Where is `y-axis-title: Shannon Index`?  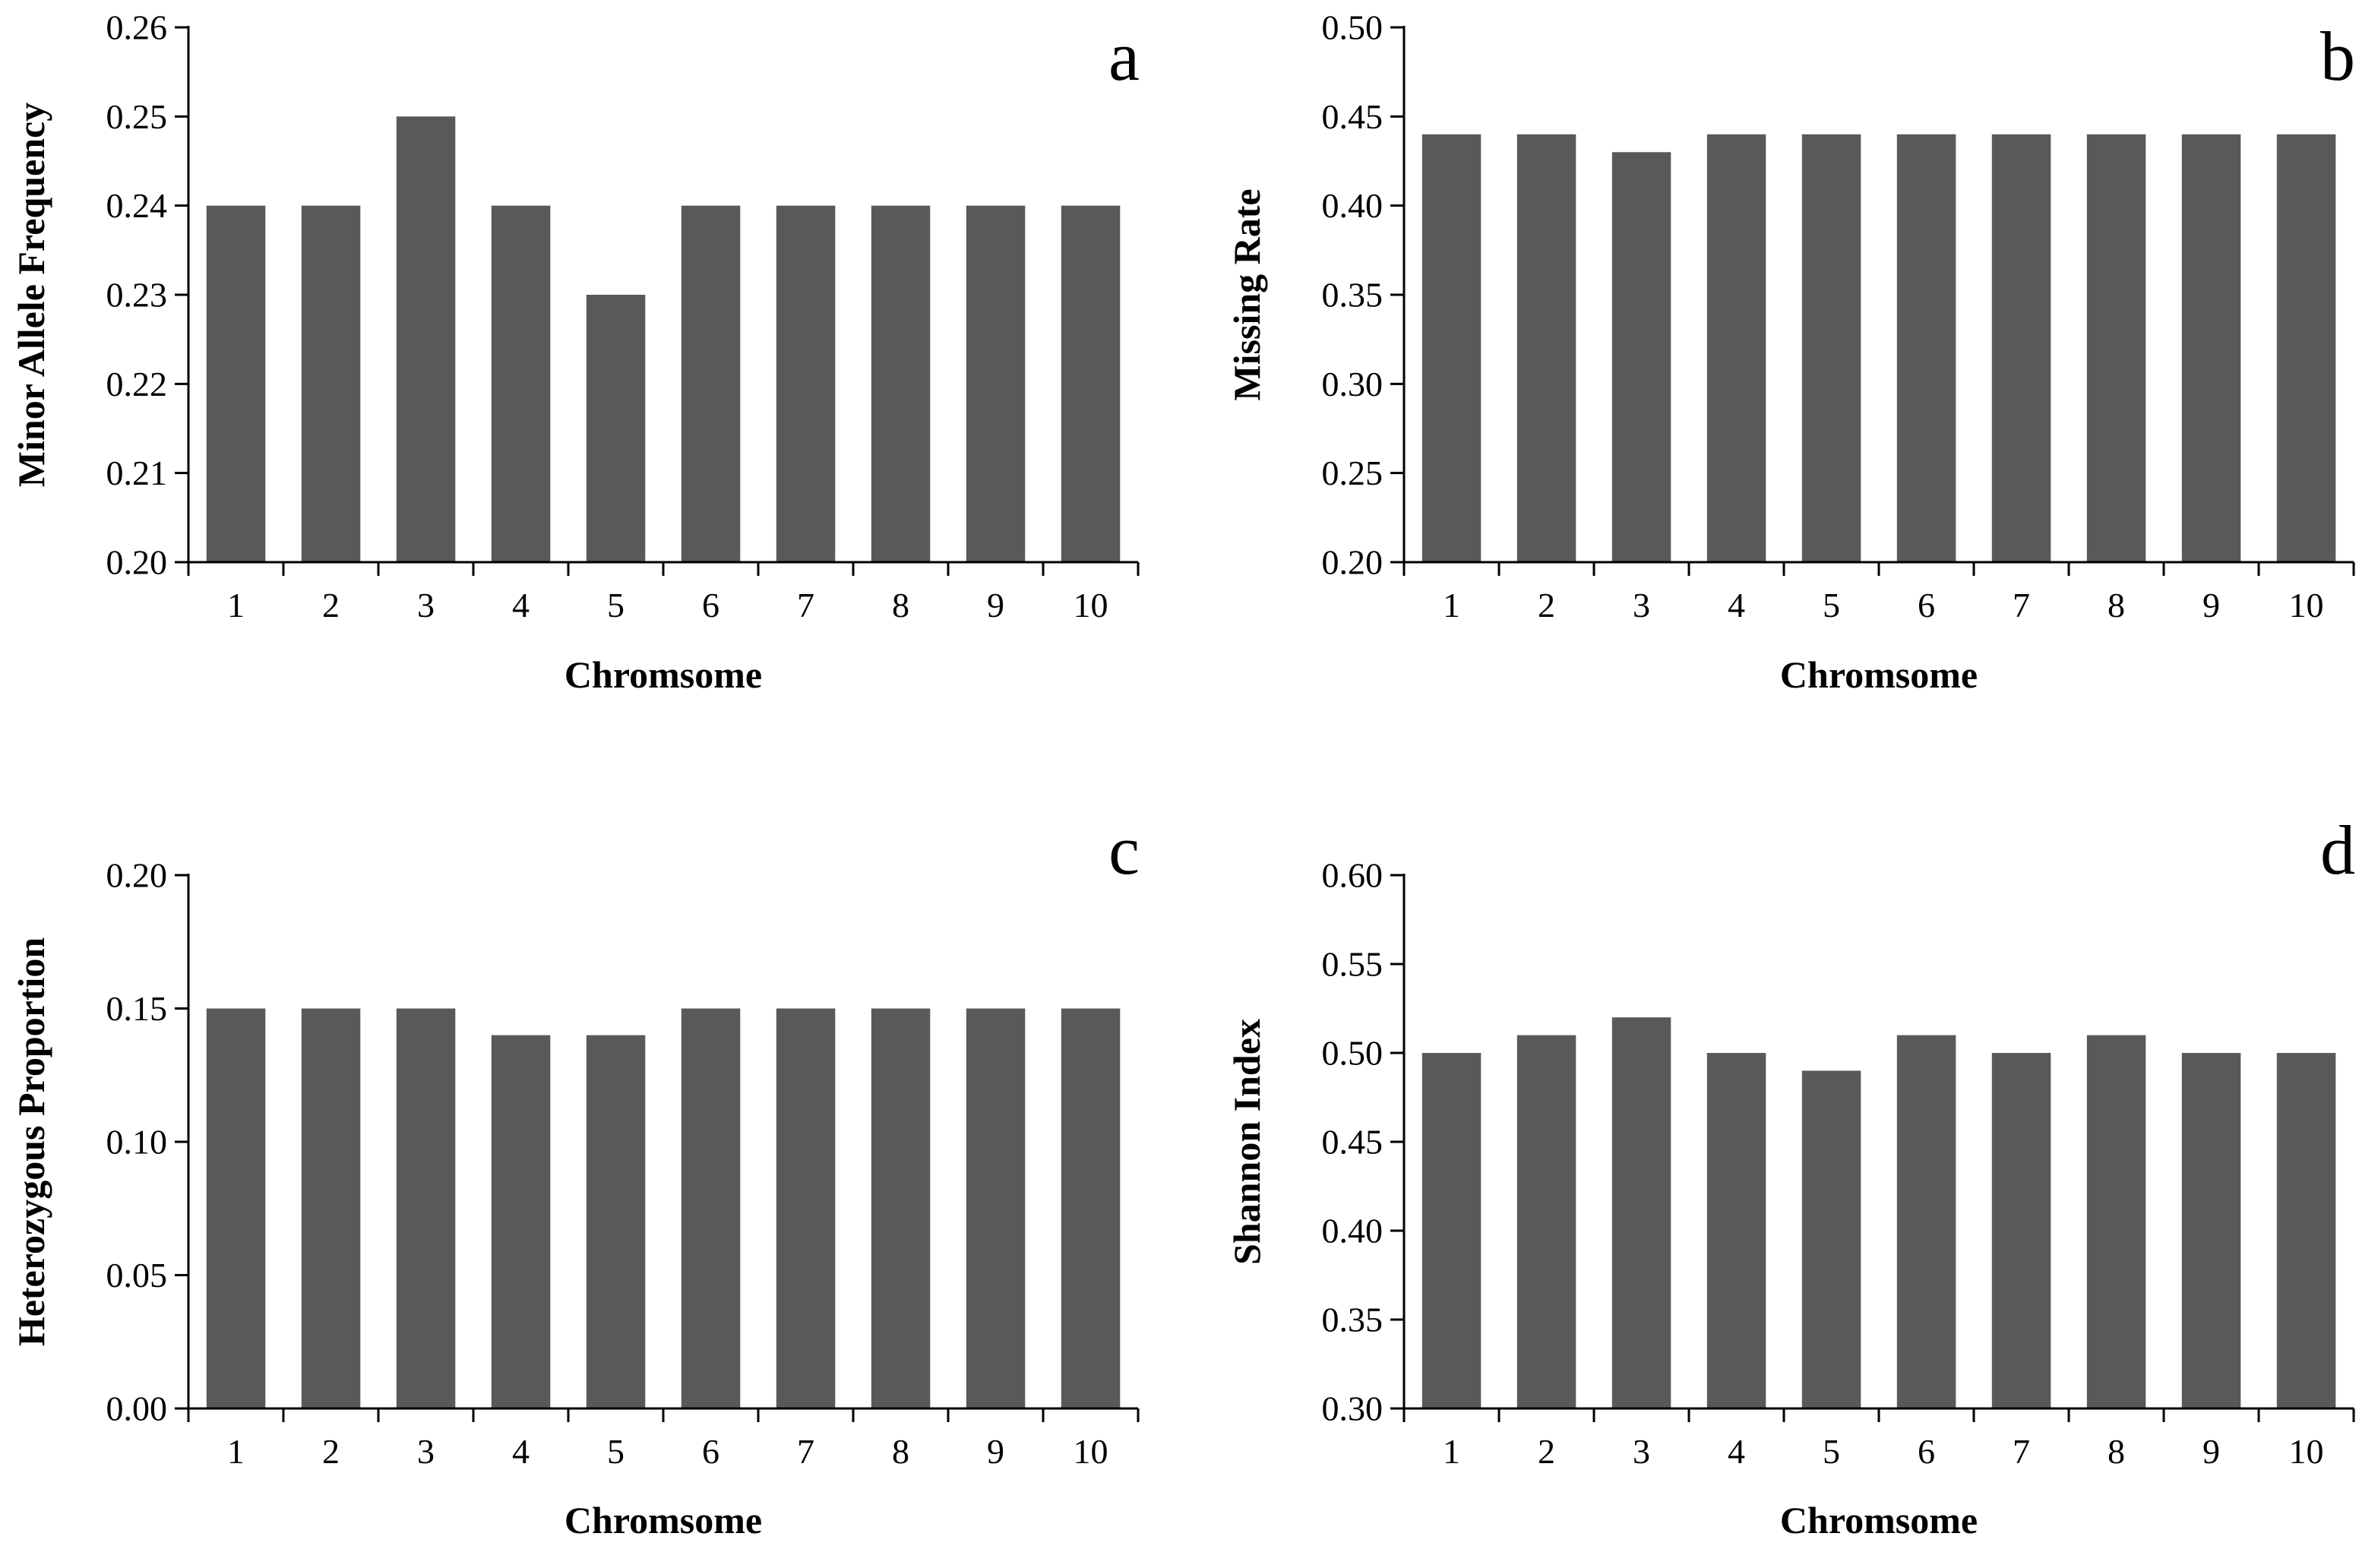 y-axis-title: Shannon Index is located at coordinates (1247, 1142).